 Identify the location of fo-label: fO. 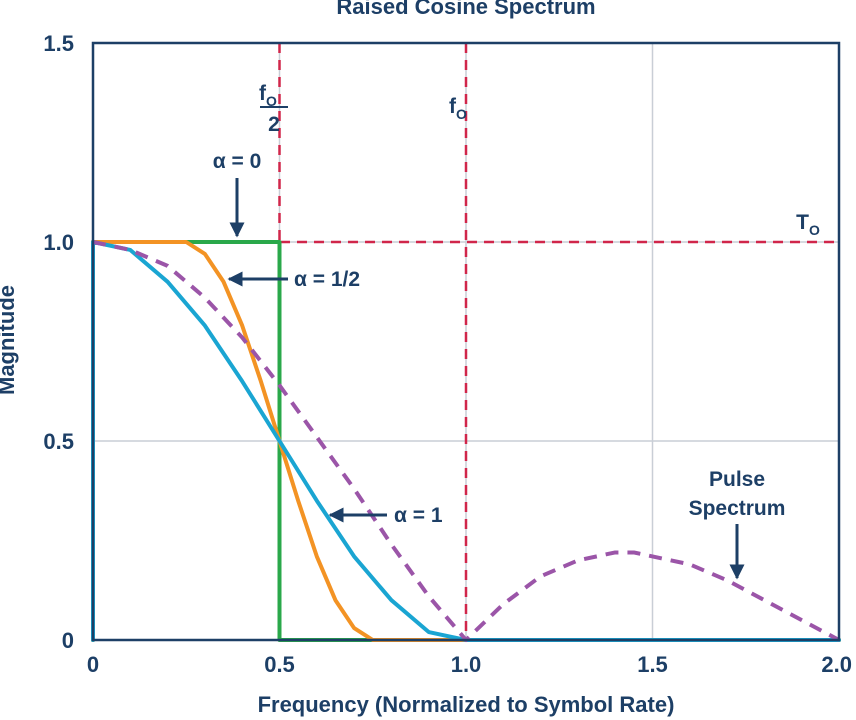
(458, 108).